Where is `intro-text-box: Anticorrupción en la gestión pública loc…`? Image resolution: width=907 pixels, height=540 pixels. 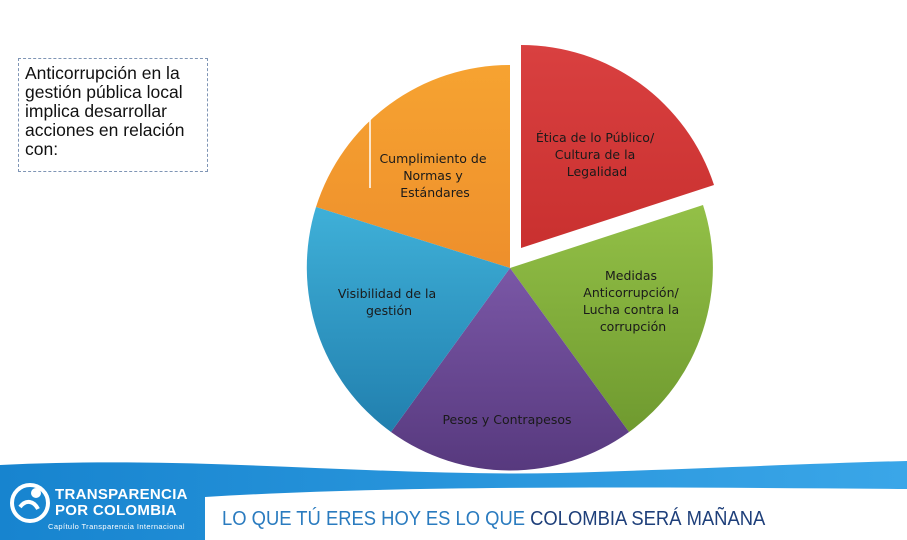
intro-text-box: Anticorrupción en la gestión pública loc… is located at coordinates (113, 115).